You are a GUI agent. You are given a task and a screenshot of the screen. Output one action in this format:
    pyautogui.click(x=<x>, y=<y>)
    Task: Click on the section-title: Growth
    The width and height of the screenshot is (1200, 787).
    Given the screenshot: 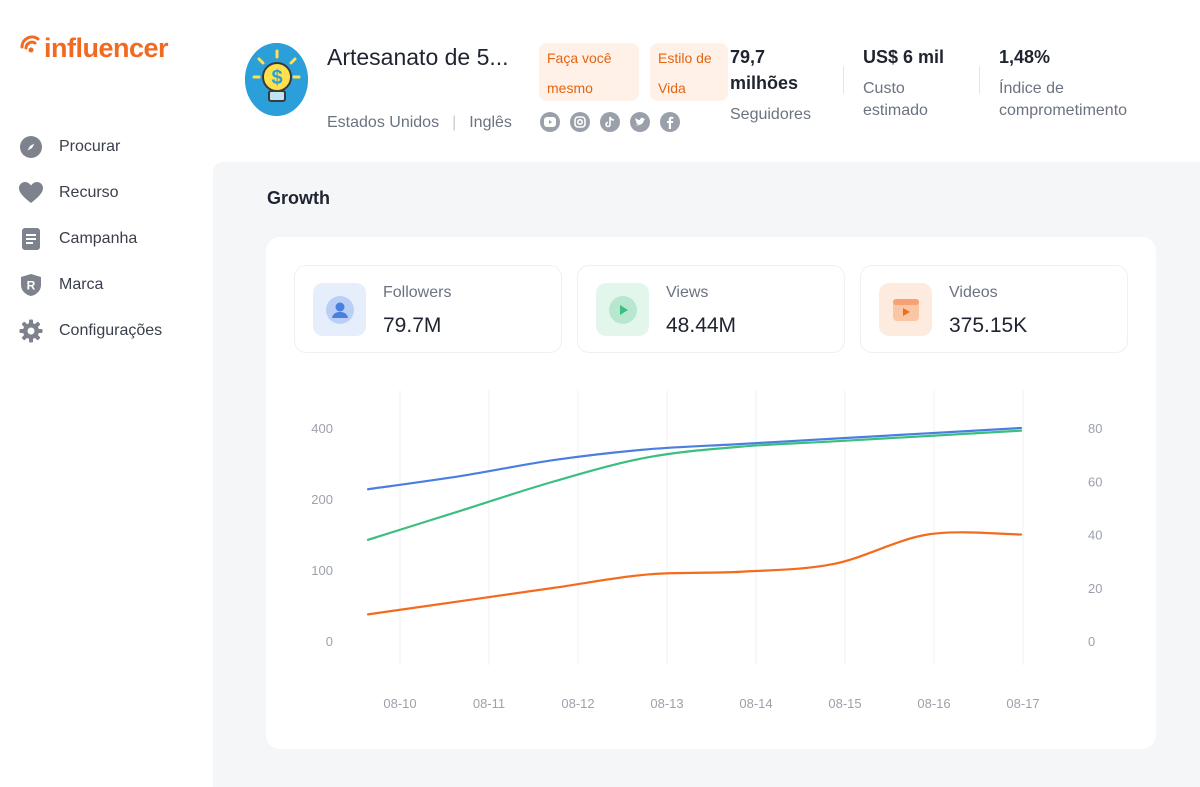 What is the action you would take?
    pyautogui.click(x=298, y=198)
    